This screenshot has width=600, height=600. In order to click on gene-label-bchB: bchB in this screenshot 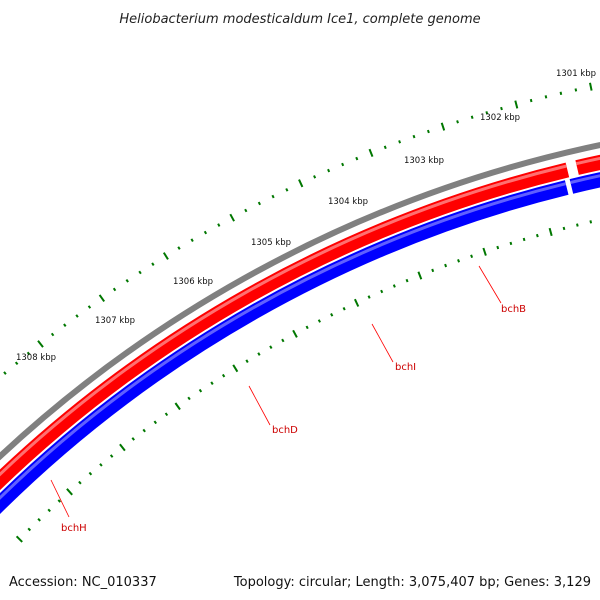, I will do `click(513, 309)`.